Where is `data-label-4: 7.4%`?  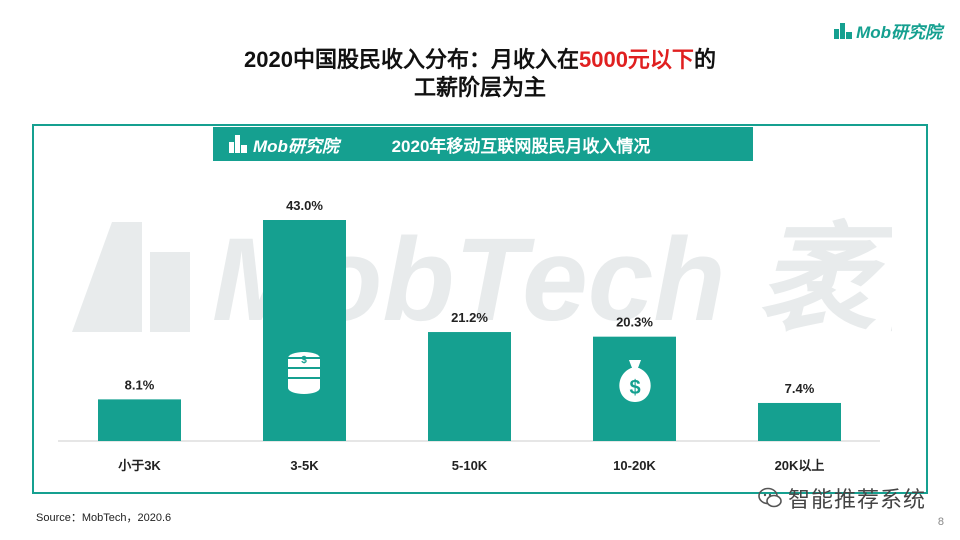 data-label-4: 7.4% is located at coordinates (800, 388).